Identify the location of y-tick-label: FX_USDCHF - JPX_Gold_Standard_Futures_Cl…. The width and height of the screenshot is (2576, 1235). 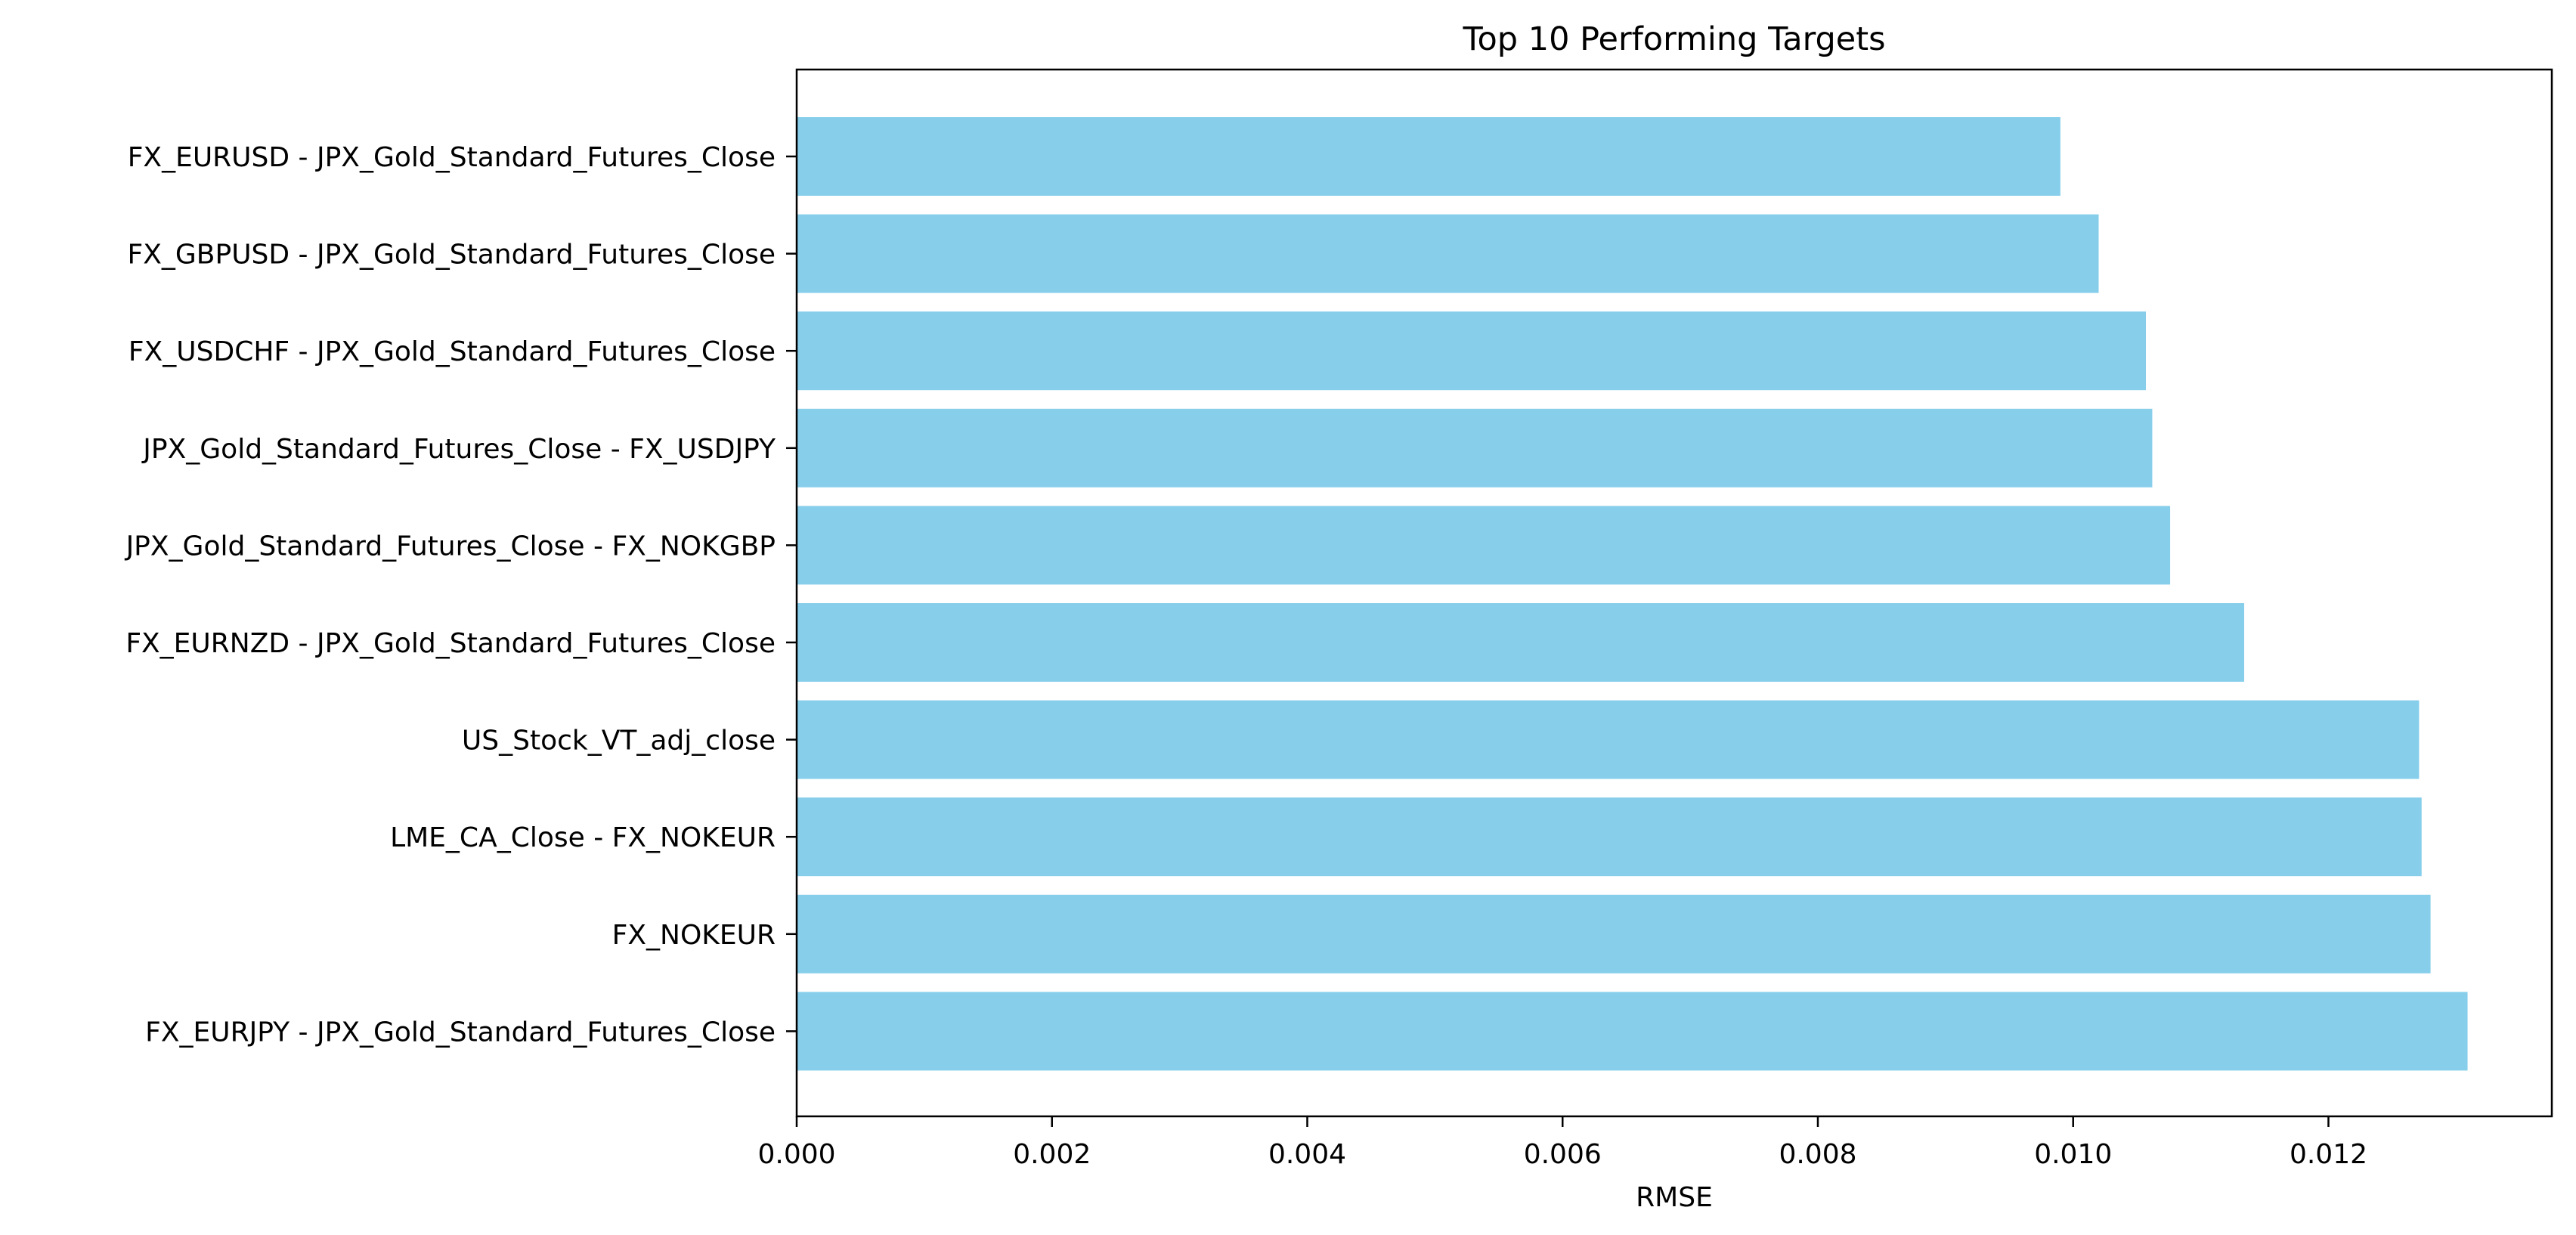
(452, 351).